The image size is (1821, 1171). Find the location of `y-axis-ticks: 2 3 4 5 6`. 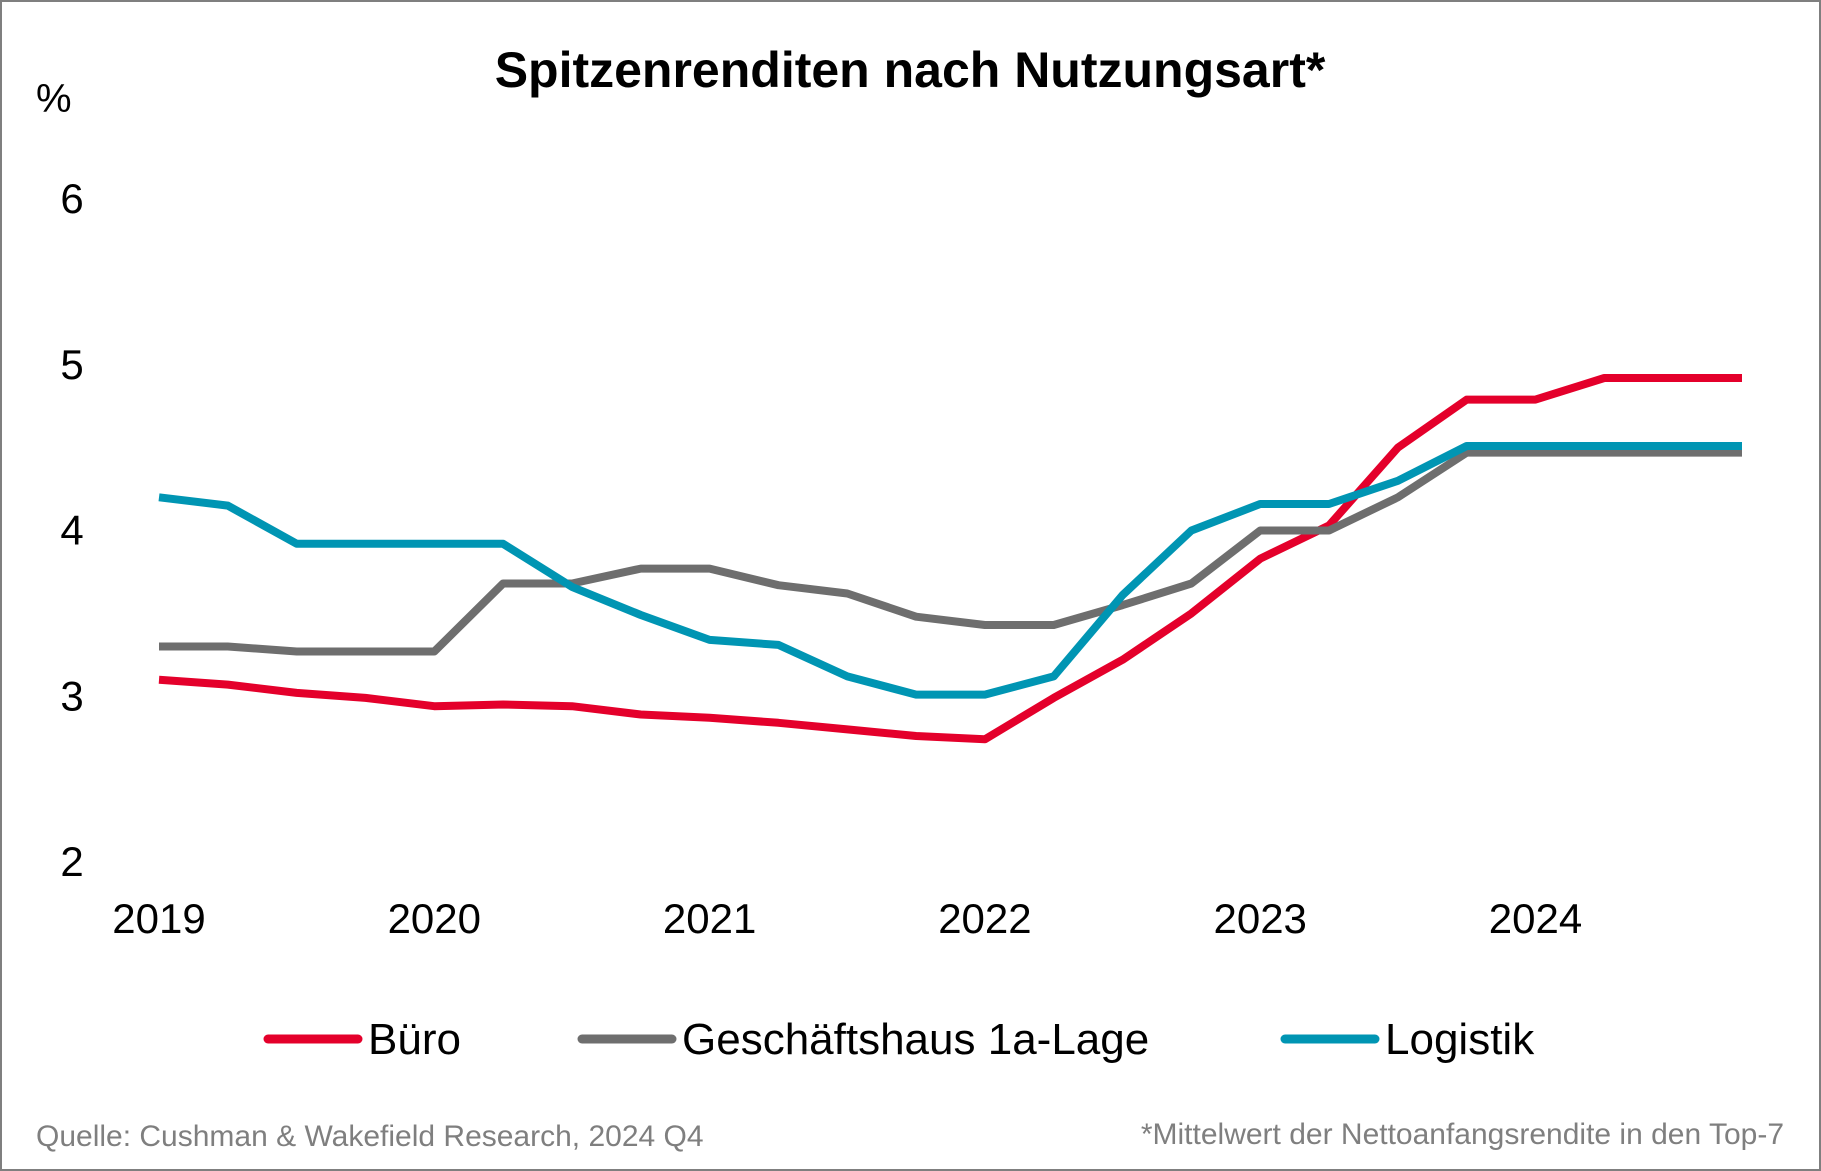

y-axis-ticks: 2 3 4 5 6 is located at coordinates (71, 530).